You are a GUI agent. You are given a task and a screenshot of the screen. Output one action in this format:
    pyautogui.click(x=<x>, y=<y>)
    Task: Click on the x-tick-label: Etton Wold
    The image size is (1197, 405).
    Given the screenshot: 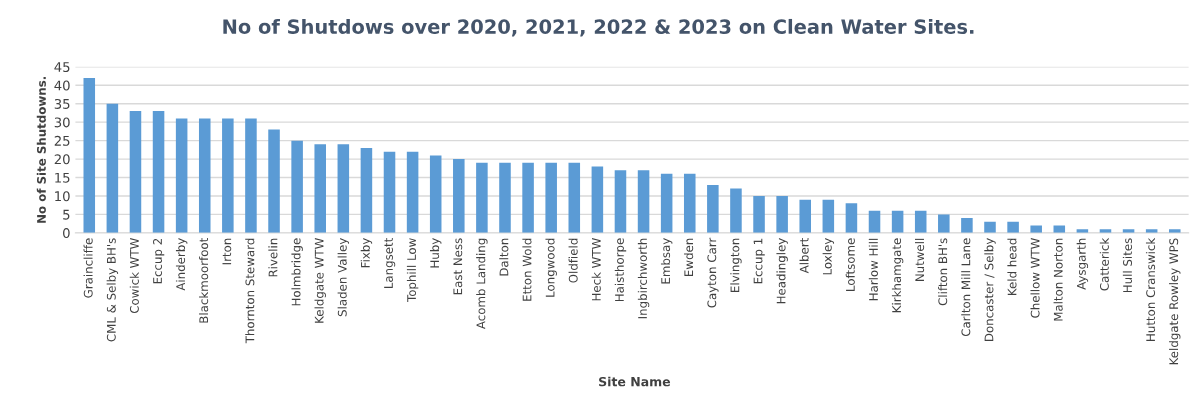 What is the action you would take?
    pyautogui.click(x=527, y=269)
    